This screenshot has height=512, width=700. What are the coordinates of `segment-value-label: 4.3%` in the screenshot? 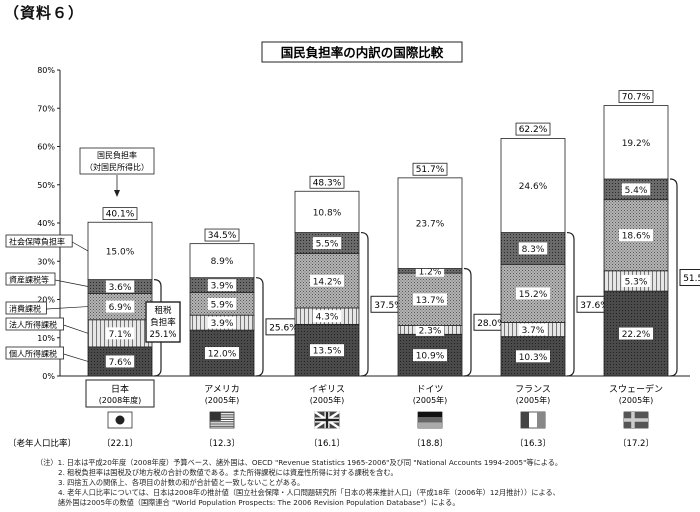 It's located at (327, 318).